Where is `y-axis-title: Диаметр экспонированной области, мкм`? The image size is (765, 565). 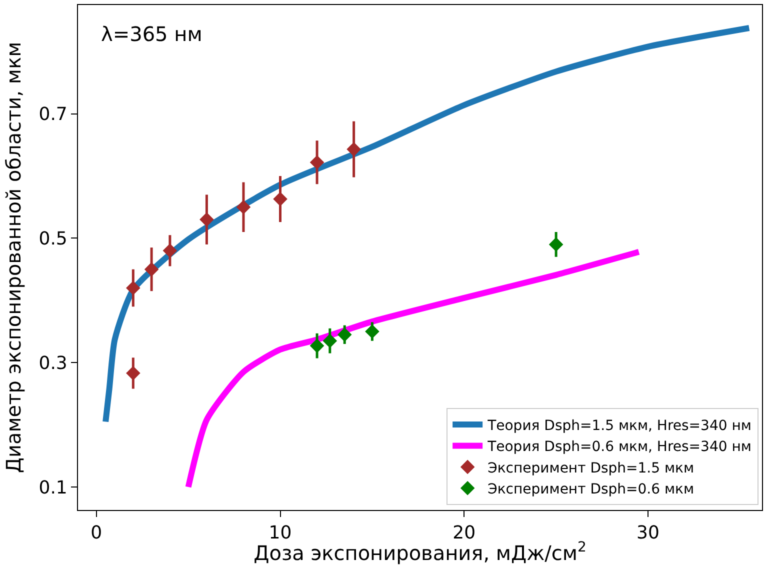
y-axis-title: Диаметр экспонированной области, мкм is located at coordinates (13, 258).